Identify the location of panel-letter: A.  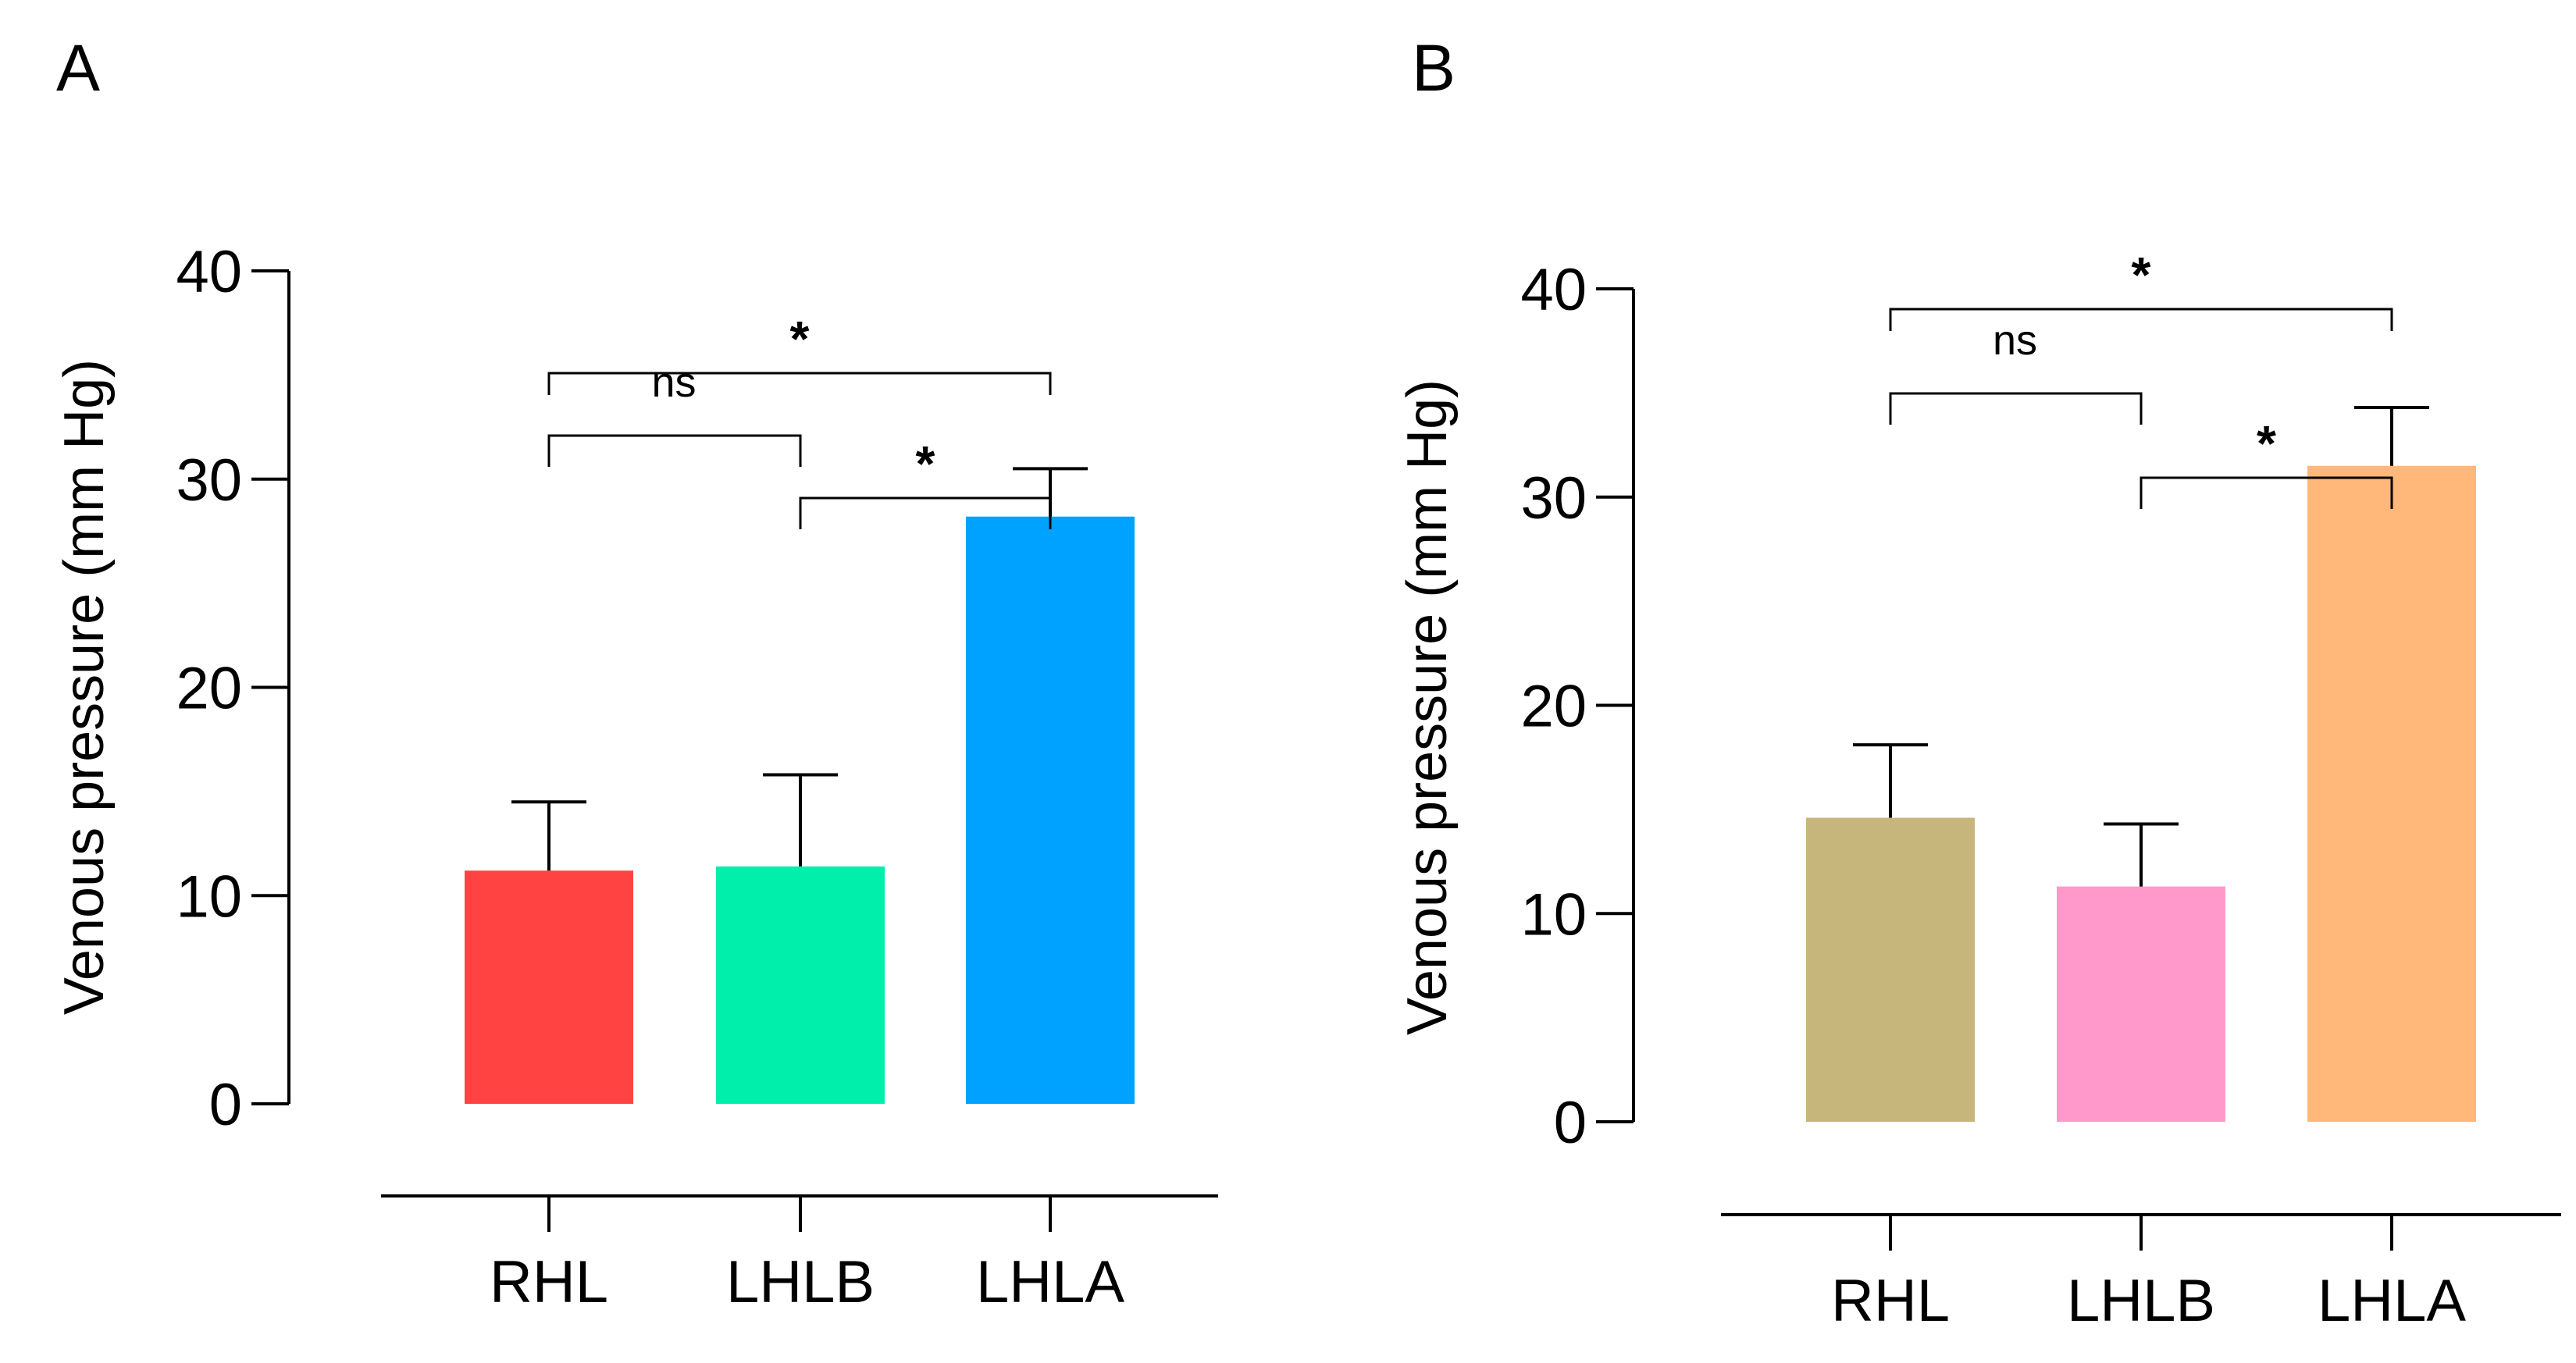
(78, 68).